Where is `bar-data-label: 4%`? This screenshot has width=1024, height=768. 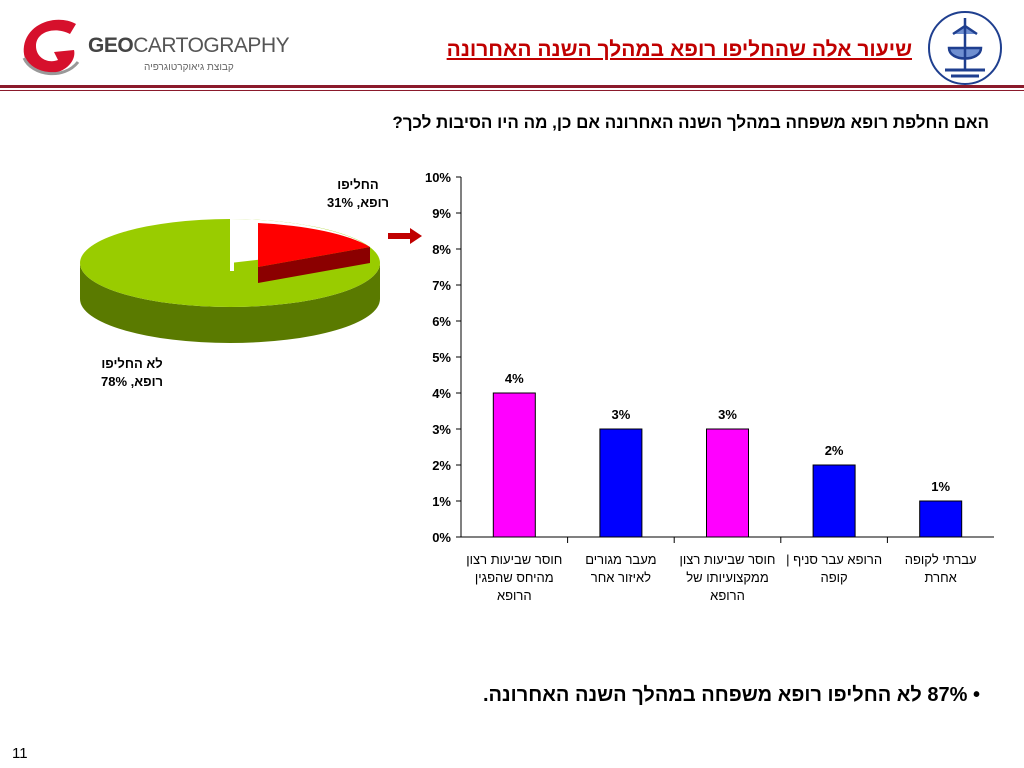
bar-data-label: 4% is located at coordinates (514, 378).